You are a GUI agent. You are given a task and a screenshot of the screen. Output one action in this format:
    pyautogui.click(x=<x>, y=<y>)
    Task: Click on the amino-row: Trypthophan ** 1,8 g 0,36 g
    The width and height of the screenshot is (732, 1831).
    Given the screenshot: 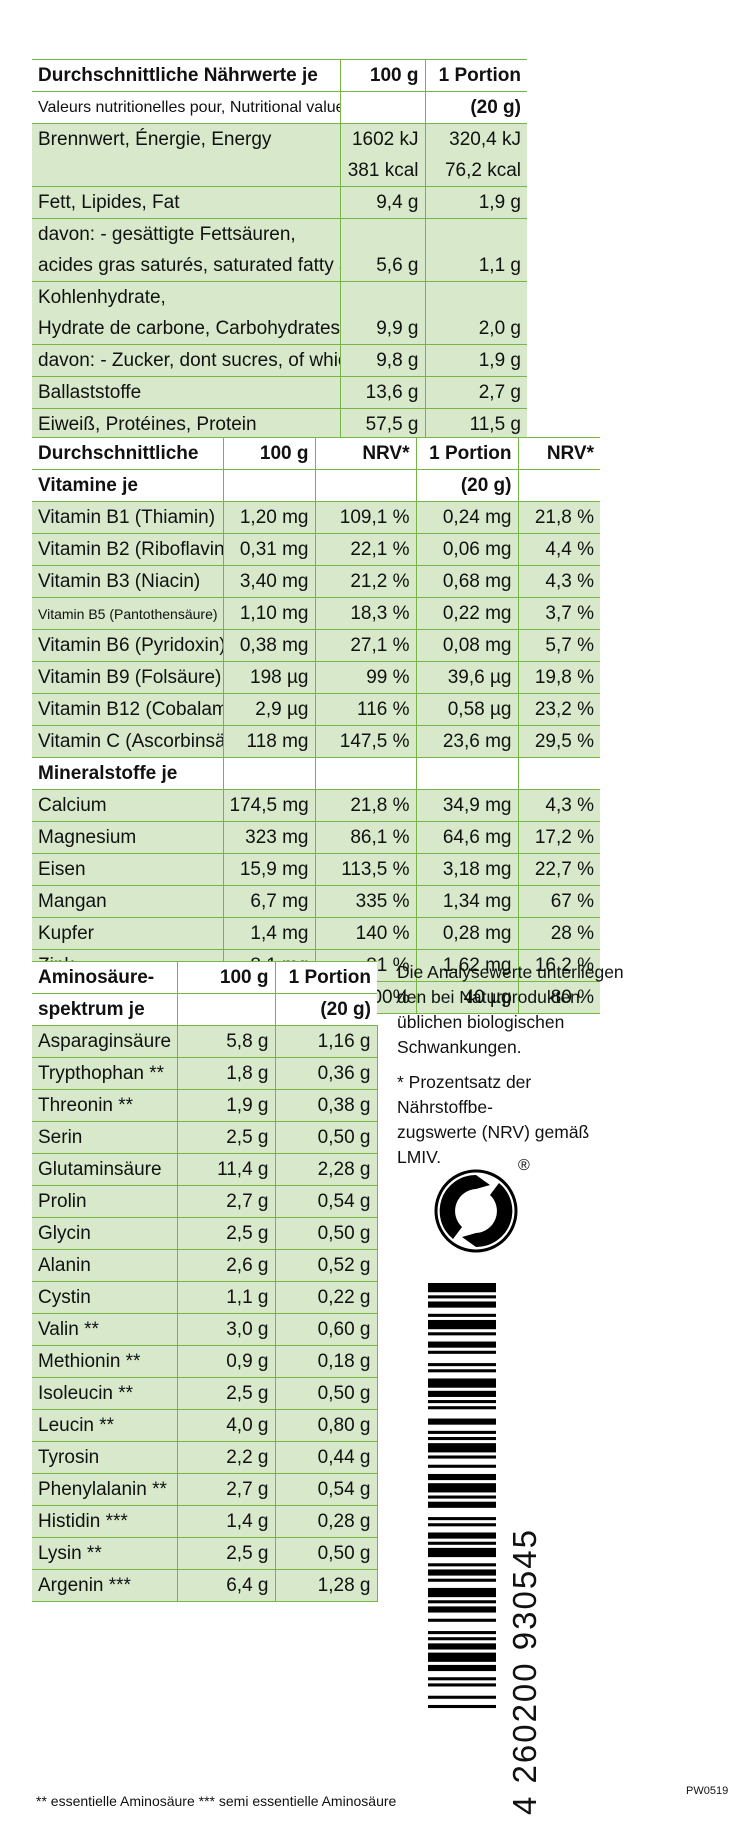 What is the action you would take?
    pyautogui.click(x=205, y=1073)
    